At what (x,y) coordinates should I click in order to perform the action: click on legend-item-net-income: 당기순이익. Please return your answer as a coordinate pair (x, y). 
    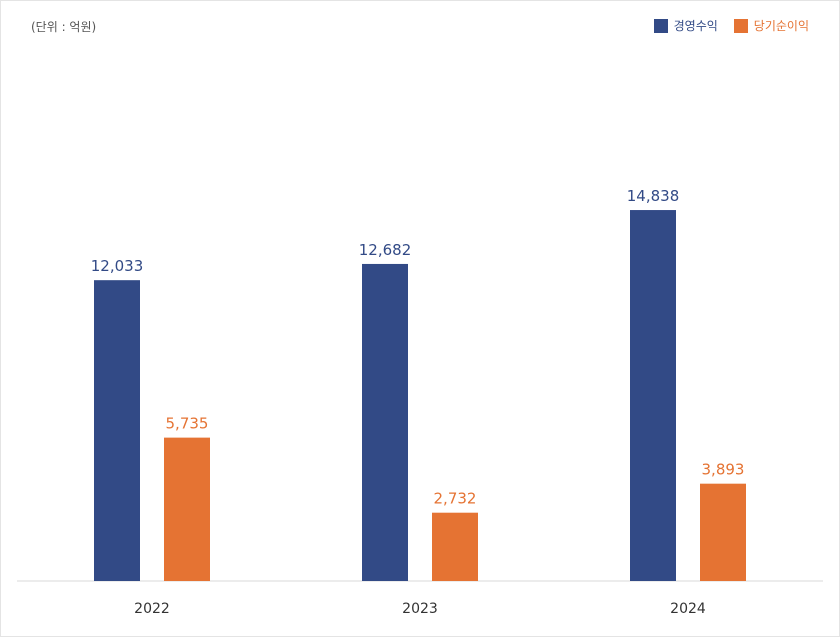
    Looking at the image, I should click on (771, 25).